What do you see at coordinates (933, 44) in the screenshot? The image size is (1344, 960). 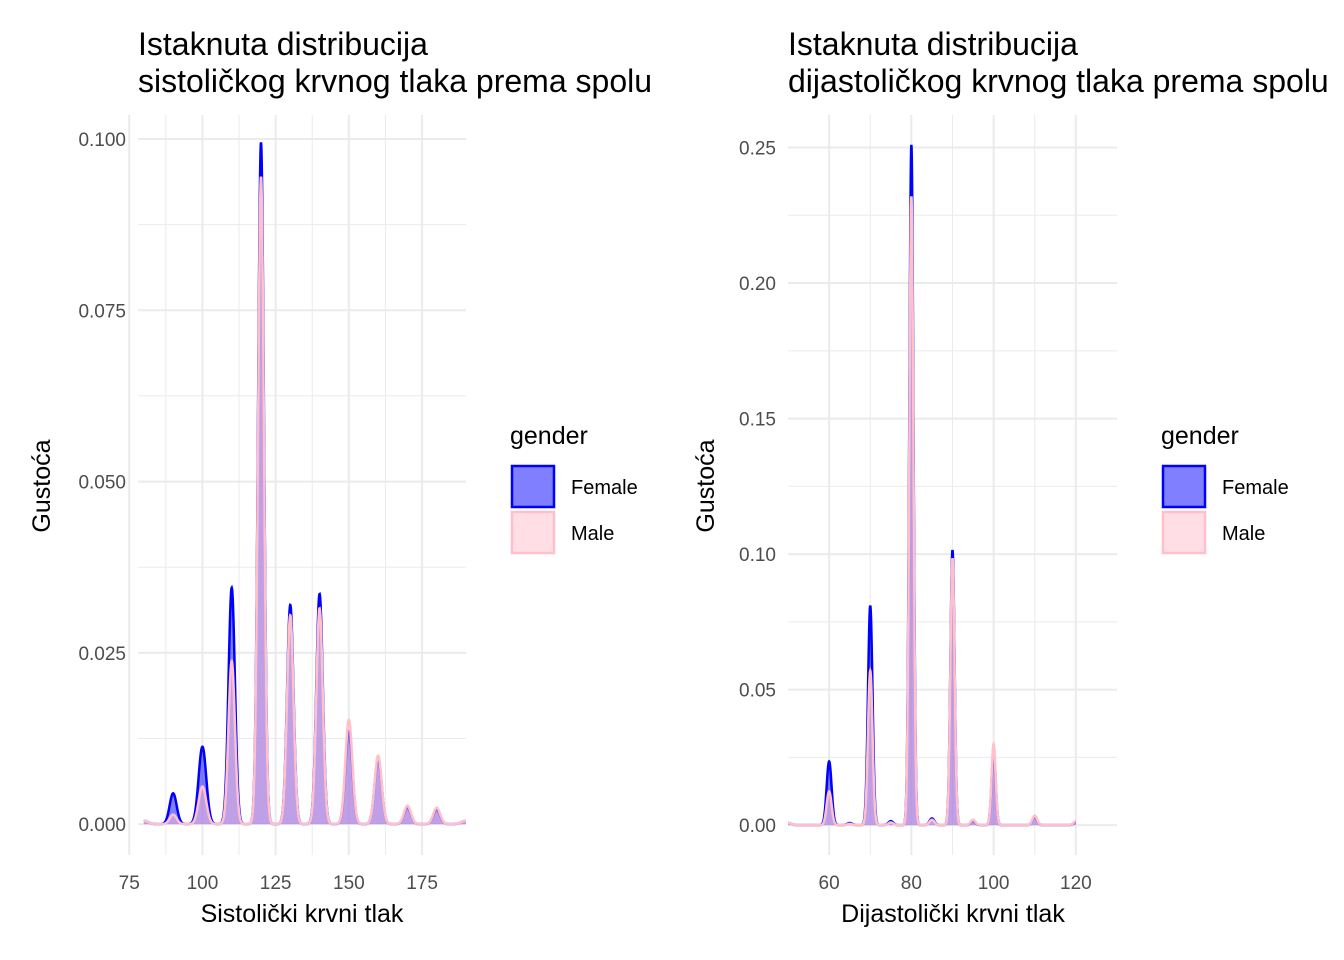 I see `diastolic-title-line1: Istaknuta distribucija` at bounding box center [933, 44].